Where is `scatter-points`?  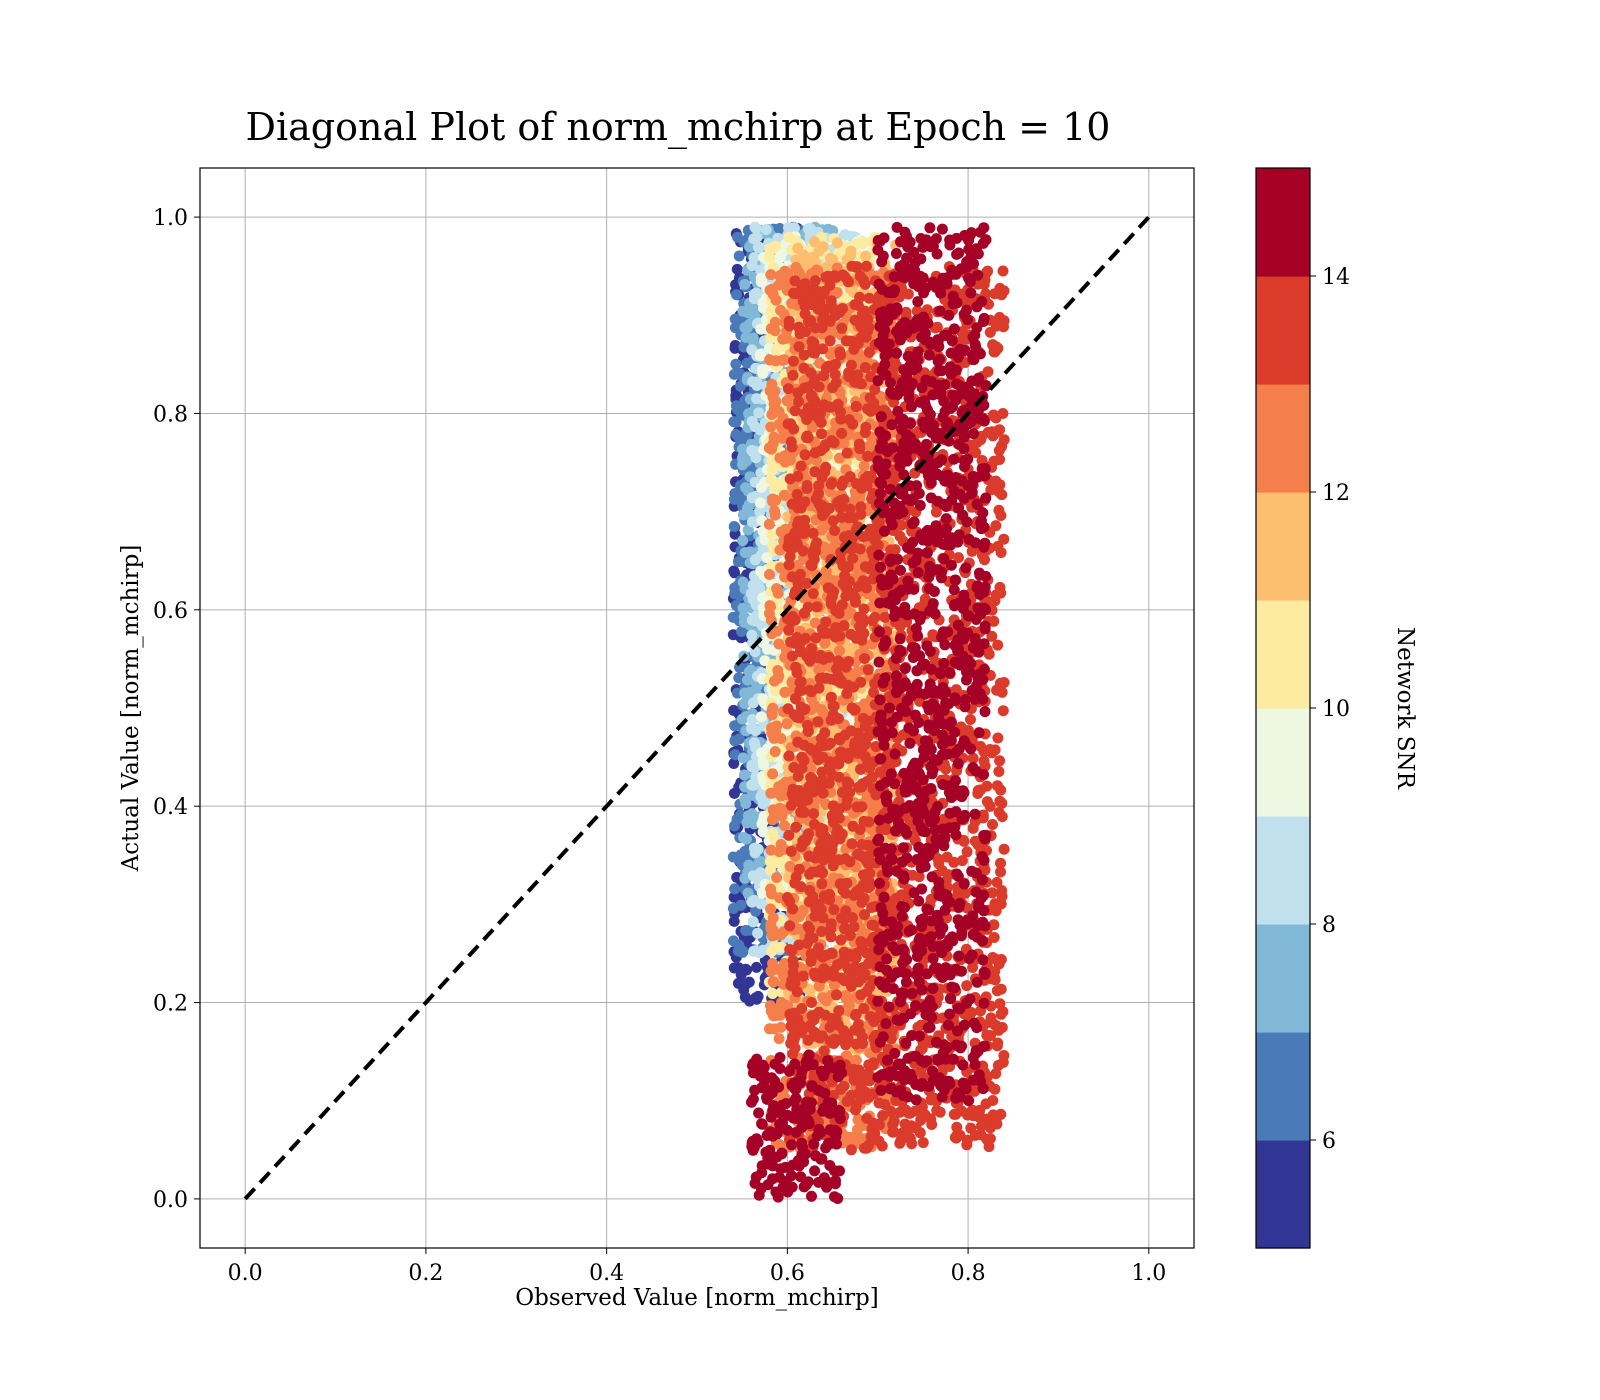 scatter-points is located at coordinates (868, 712).